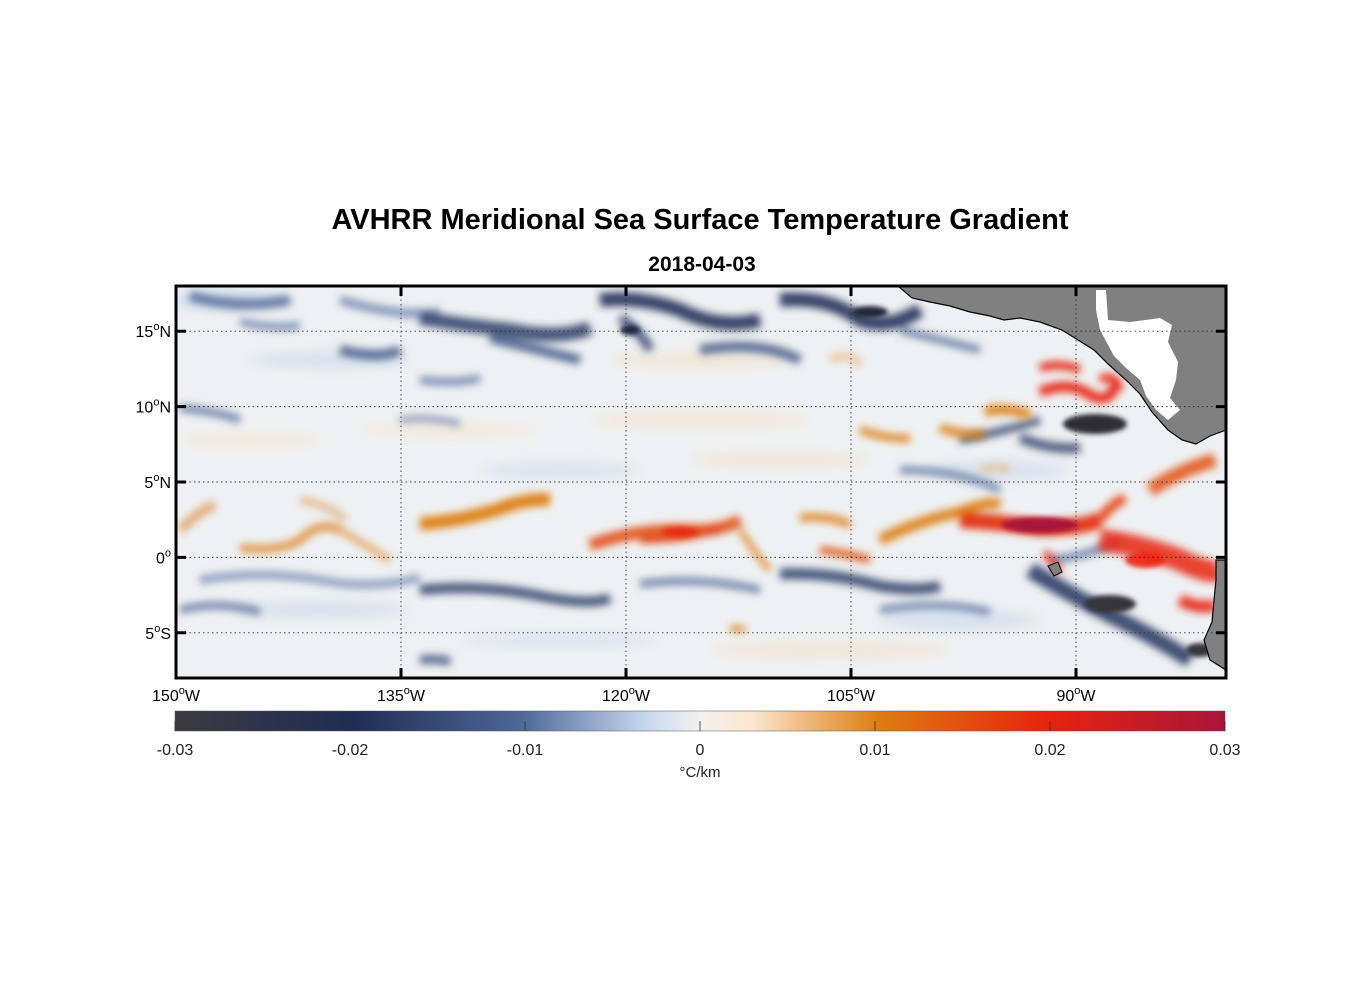 This screenshot has width=1356, height=1000. What do you see at coordinates (1224, 750) in the screenshot?
I see `colorbar-tick-label: 0.03` at bounding box center [1224, 750].